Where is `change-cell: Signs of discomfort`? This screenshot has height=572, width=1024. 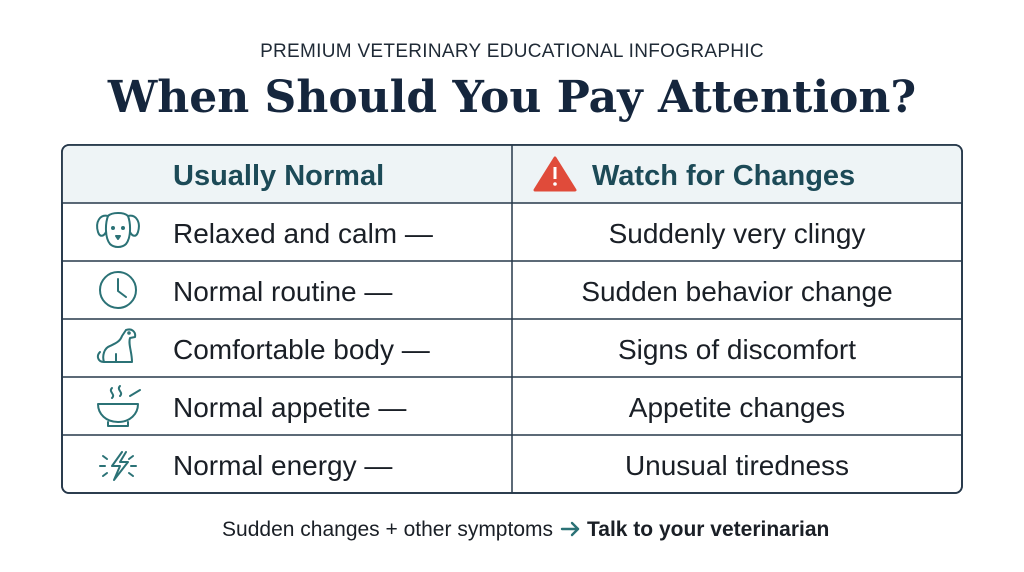 change-cell: Signs of discomfort is located at coordinates (737, 349).